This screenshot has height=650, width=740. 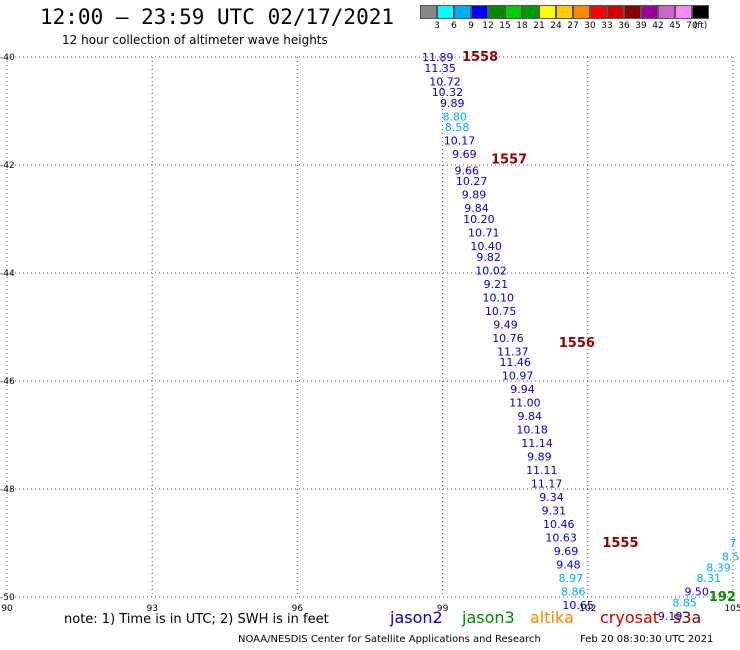 What do you see at coordinates (488, 26) in the screenshot?
I see `legend-label: 12` at bounding box center [488, 26].